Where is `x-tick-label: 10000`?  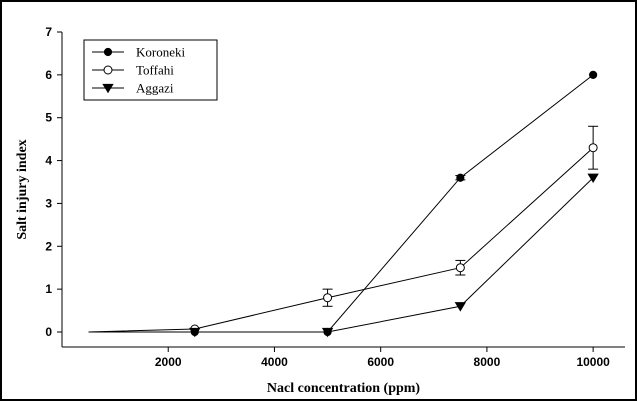
x-tick-label: 10000 is located at coordinates (593, 362).